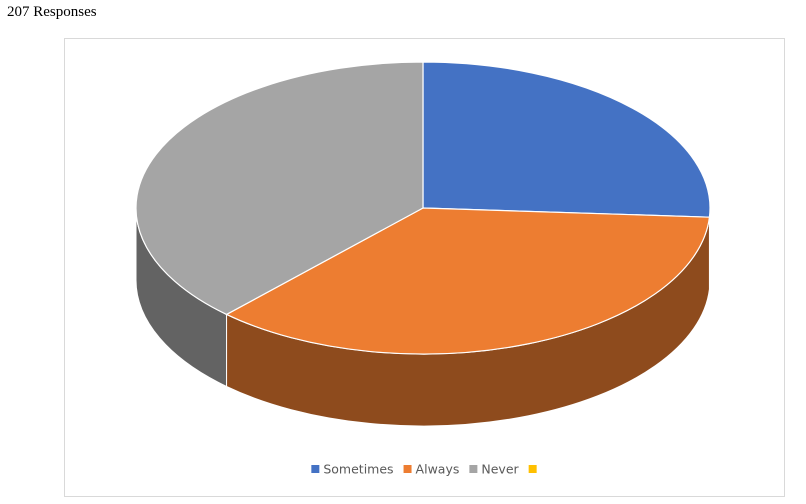 The image size is (806, 504). What do you see at coordinates (52, 12) in the screenshot?
I see `chart-title: 207 Responses` at bounding box center [52, 12].